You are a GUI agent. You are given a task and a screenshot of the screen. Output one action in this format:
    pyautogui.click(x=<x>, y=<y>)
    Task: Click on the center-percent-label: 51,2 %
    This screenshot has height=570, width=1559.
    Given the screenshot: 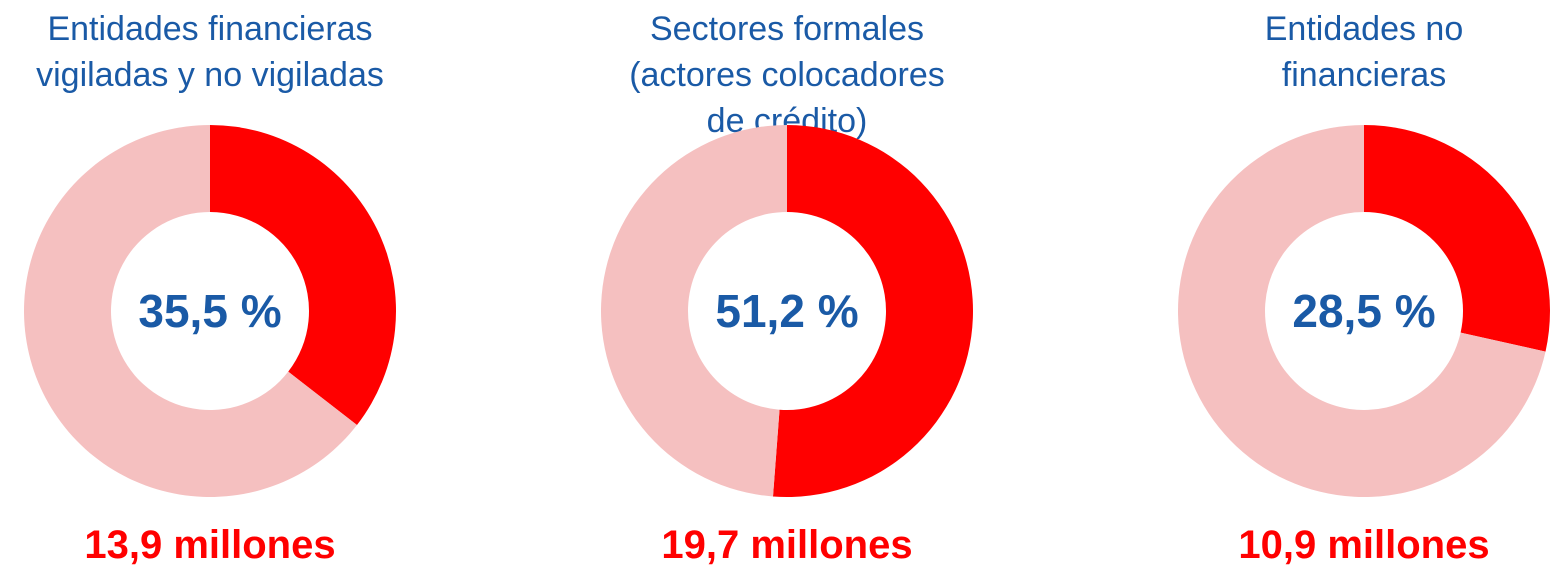 What is the action you would take?
    pyautogui.click(x=787, y=311)
    